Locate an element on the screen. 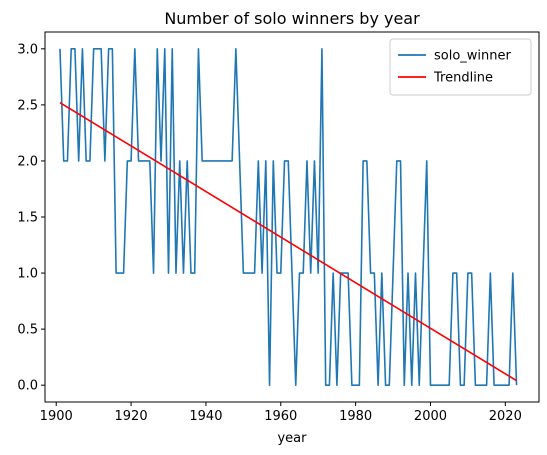  x-axis-label: year is located at coordinates (292, 438).